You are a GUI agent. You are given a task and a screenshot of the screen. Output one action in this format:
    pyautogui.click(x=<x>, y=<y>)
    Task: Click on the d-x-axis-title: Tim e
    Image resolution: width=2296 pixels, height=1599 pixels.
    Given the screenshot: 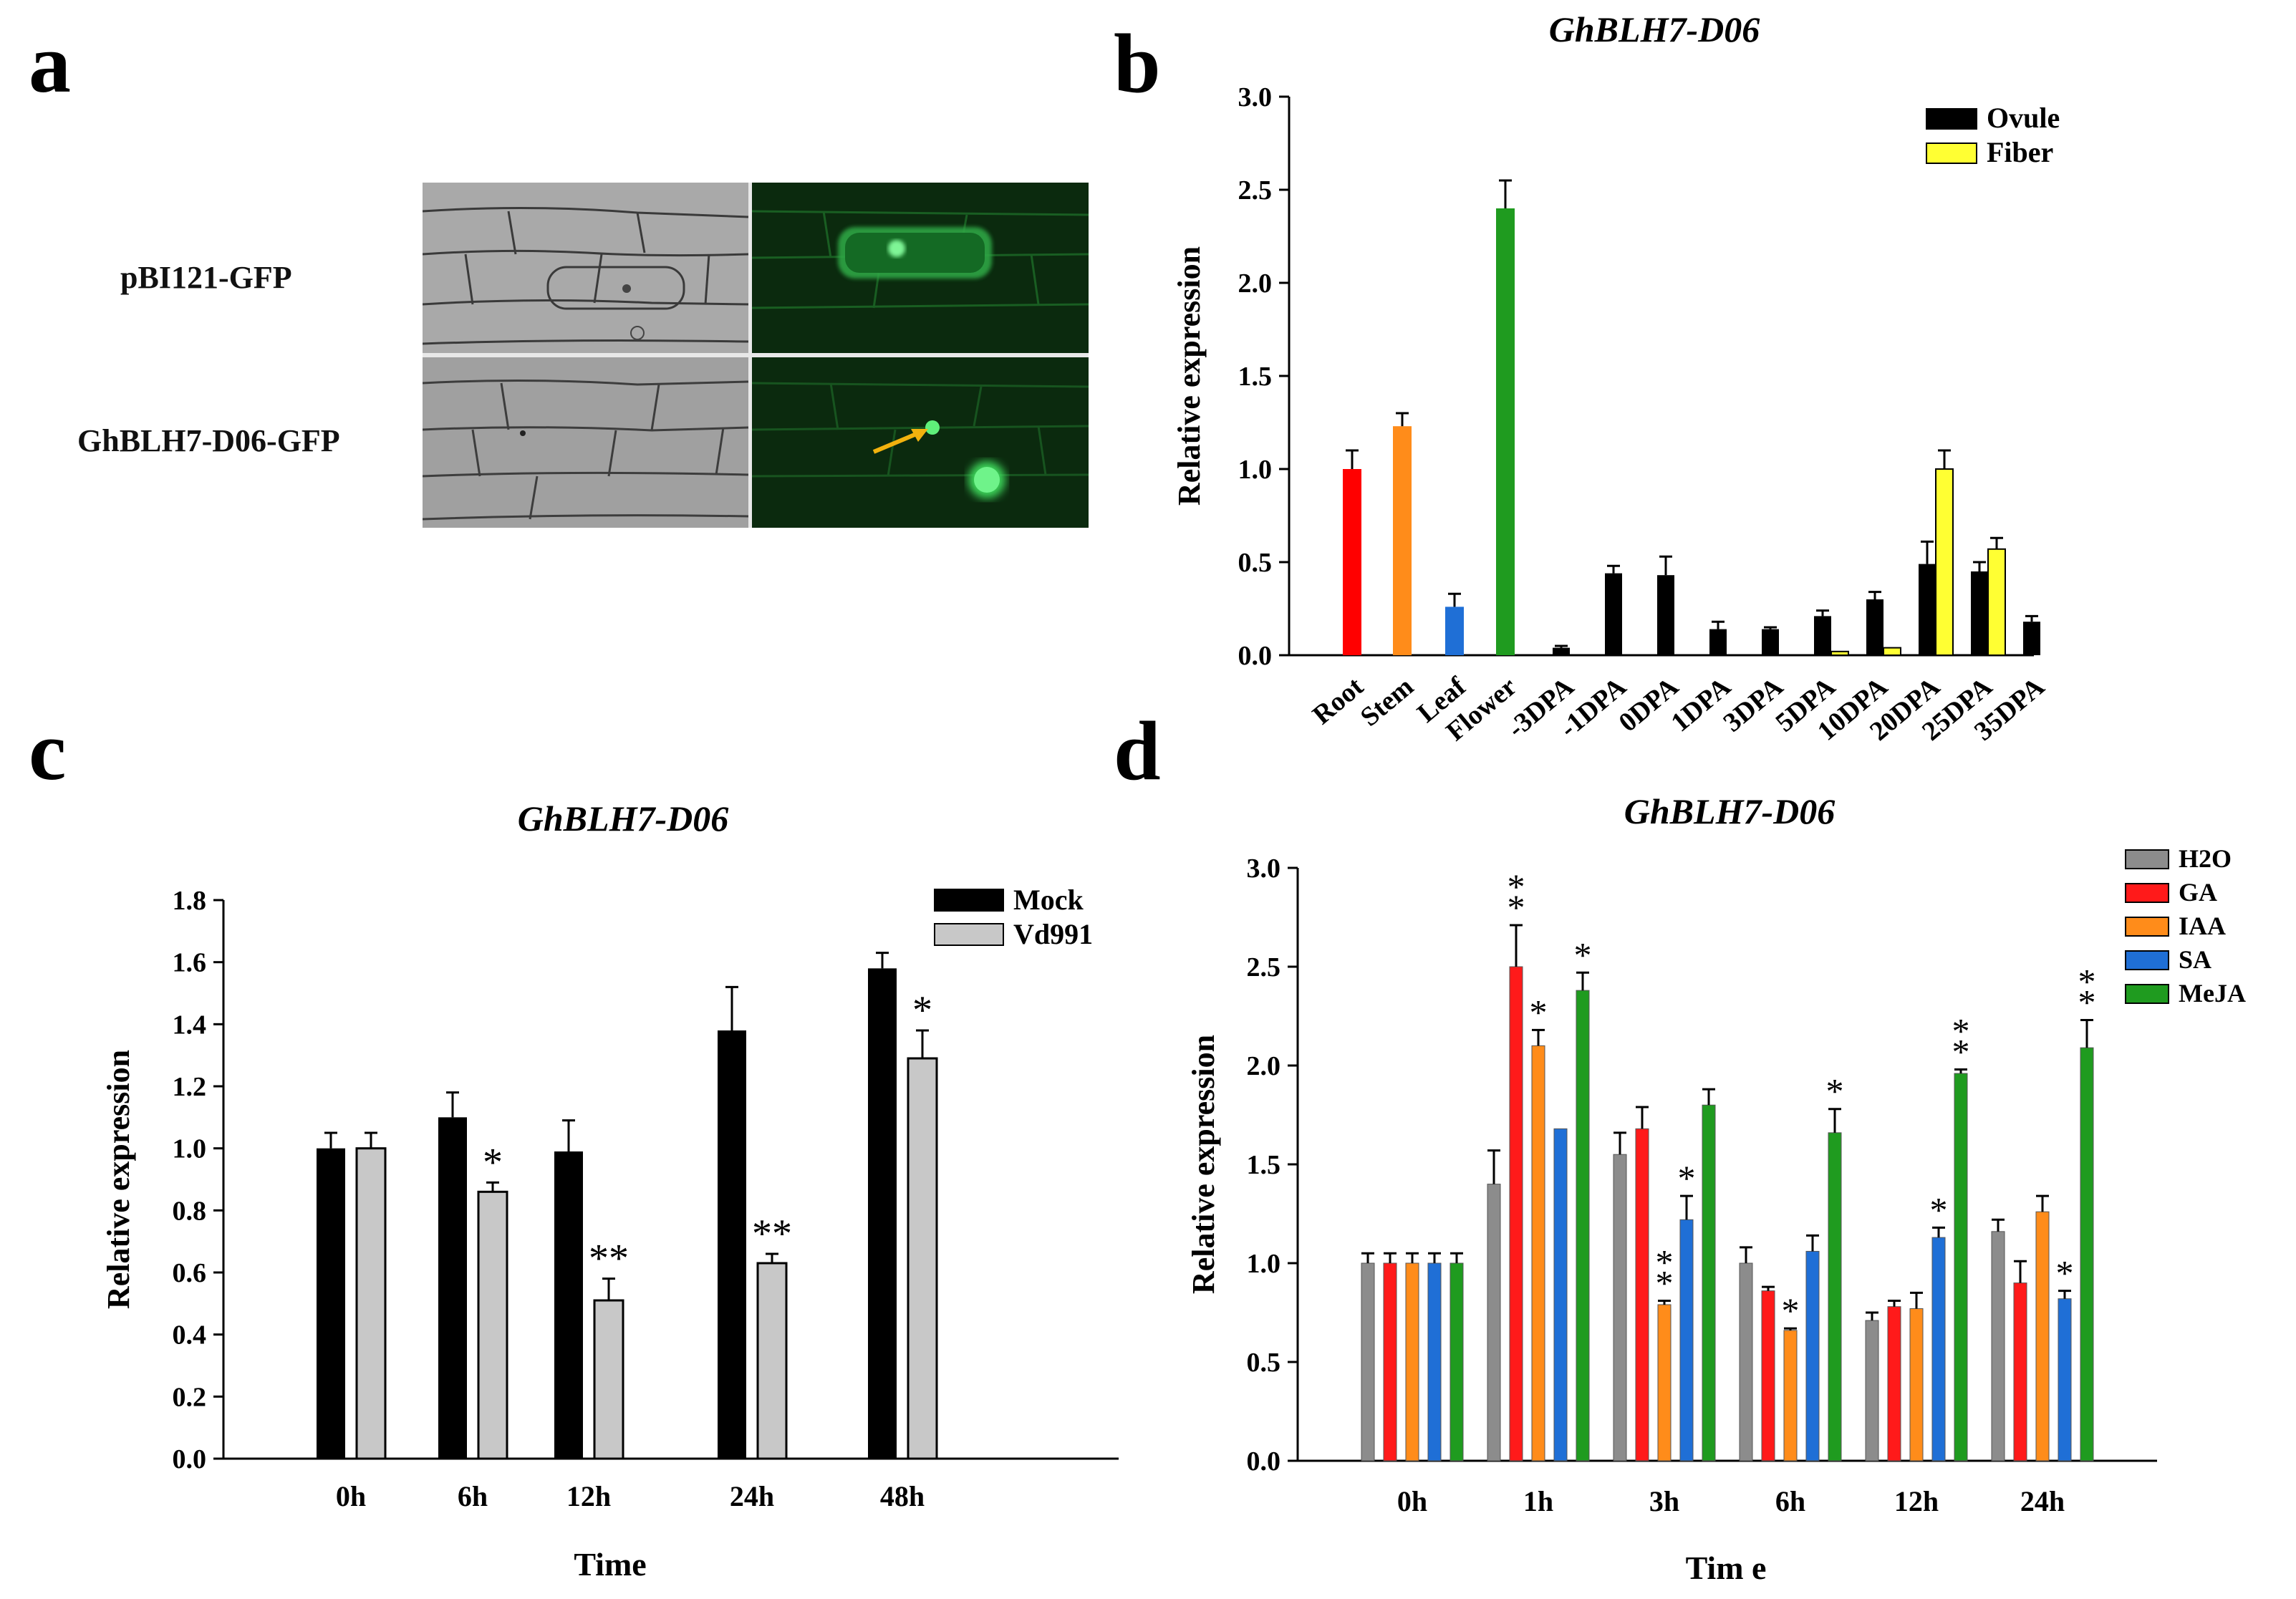 What is the action you would take?
    pyautogui.click(x=1726, y=1568)
    